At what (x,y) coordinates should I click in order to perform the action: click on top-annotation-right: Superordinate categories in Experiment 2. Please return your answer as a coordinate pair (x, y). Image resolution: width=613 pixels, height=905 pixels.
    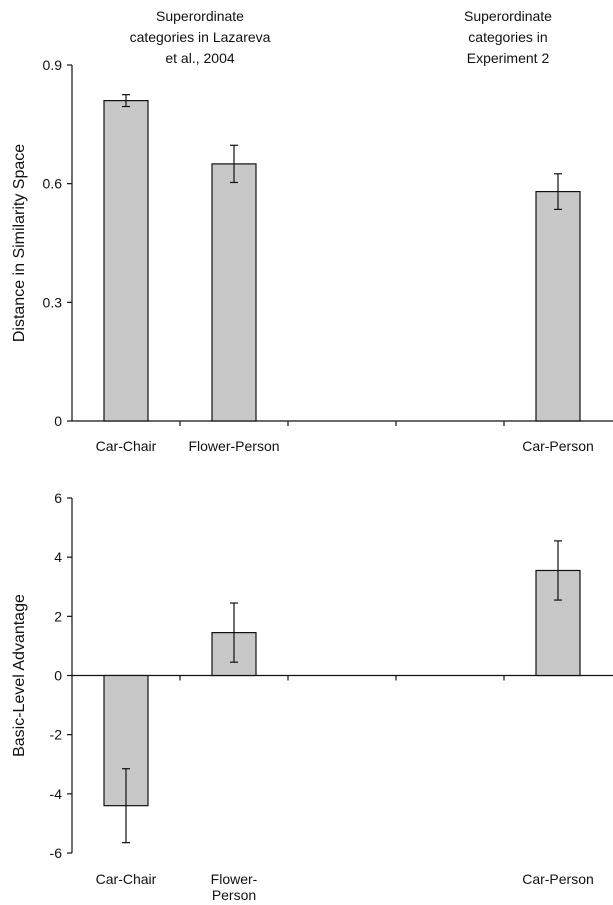
    Looking at the image, I should click on (508, 37).